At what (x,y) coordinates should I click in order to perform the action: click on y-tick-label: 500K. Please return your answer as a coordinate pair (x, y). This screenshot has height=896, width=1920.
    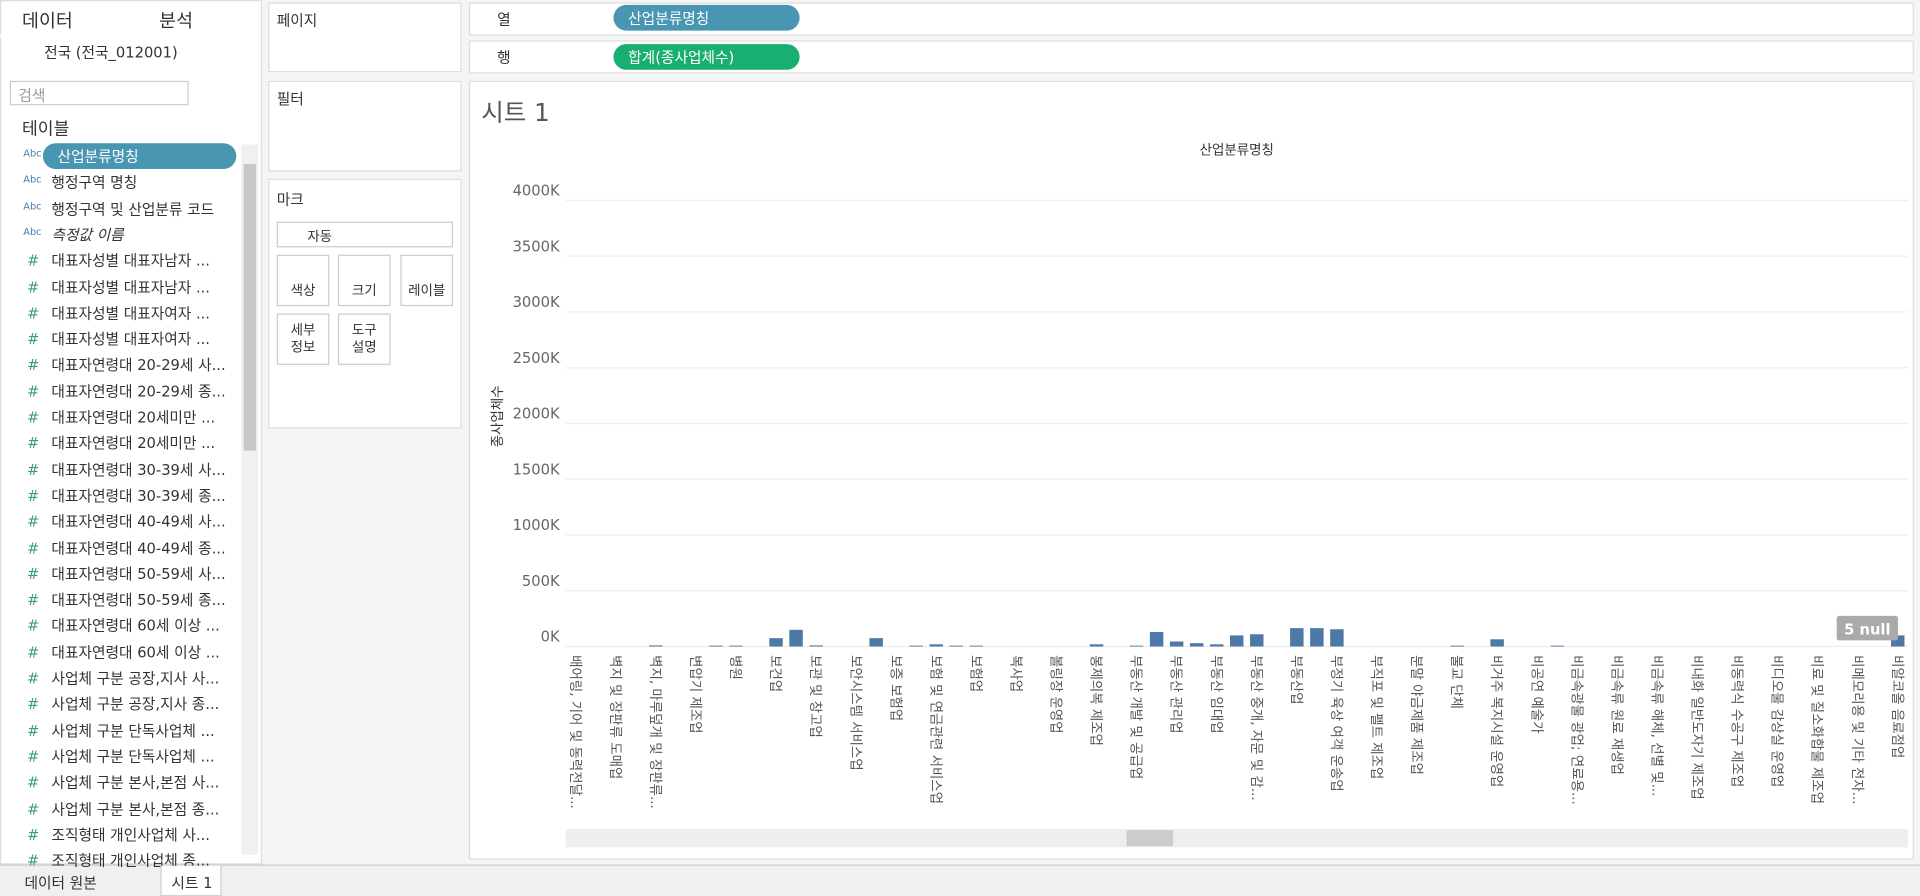
    Looking at the image, I should click on (541, 581).